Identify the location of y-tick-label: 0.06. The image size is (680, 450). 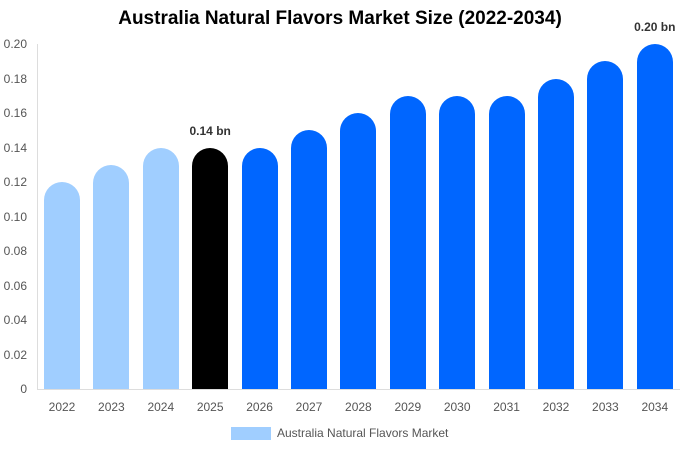
(15, 285).